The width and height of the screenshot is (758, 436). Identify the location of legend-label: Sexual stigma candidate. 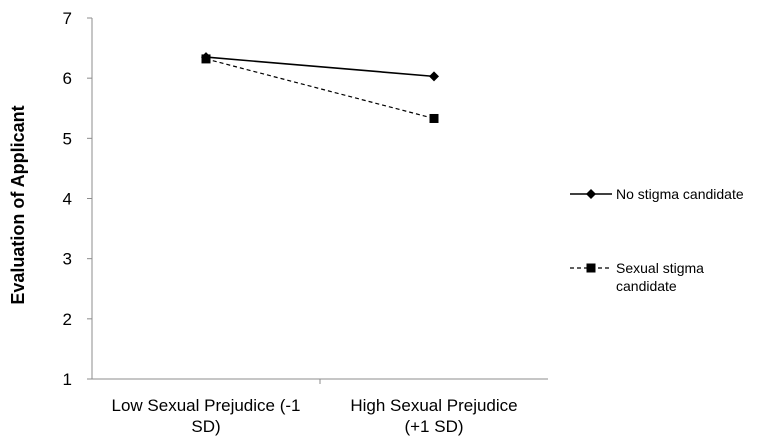
(660, 277).